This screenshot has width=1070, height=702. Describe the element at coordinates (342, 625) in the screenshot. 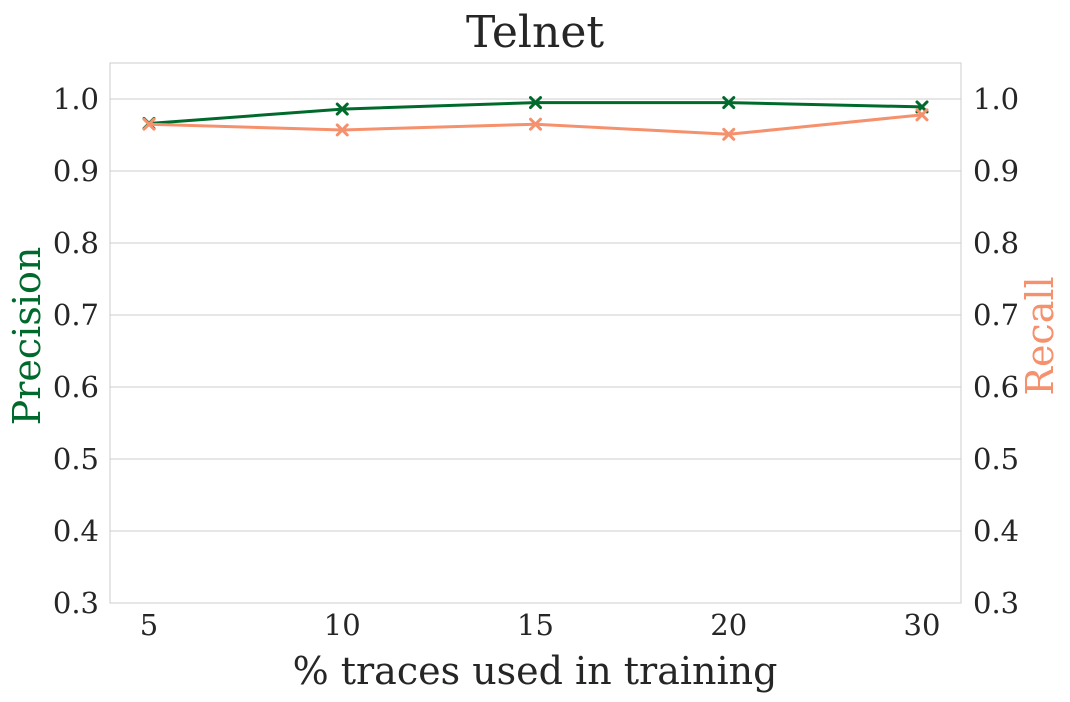

I see `x-tick-label: 10` at that location.